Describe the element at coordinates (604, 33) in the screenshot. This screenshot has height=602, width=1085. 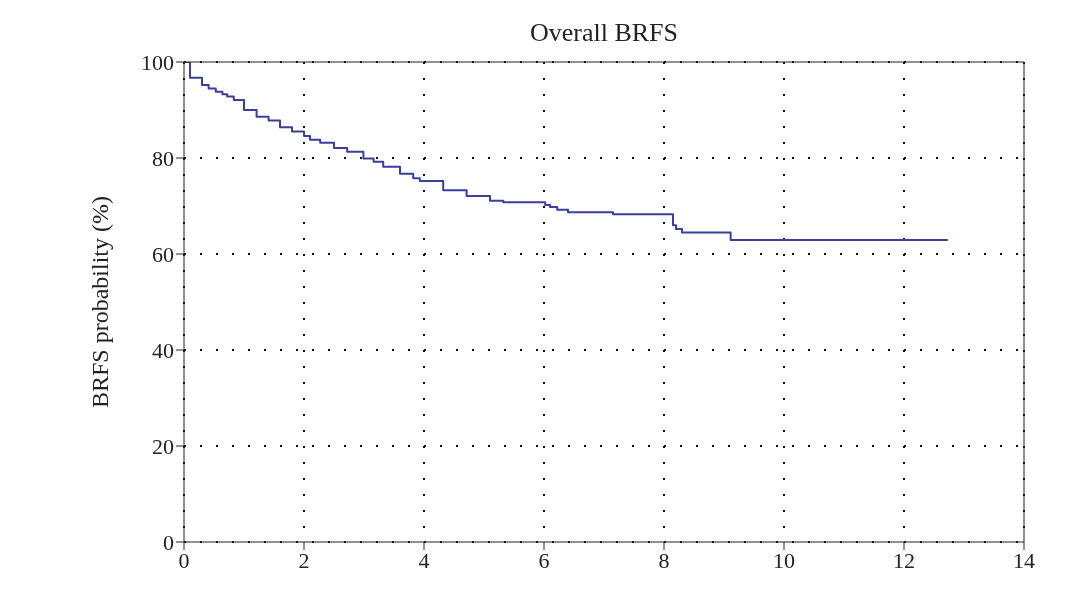
I see `chart-title: Overall BRFS` at that location.